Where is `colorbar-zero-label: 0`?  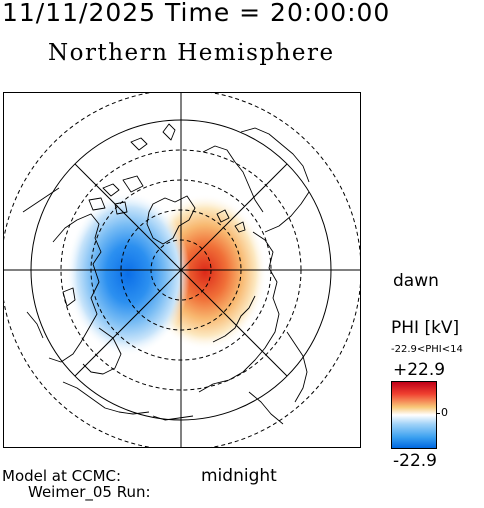
colorbar-zero-label: 0 is located at coordinates (444, 412).